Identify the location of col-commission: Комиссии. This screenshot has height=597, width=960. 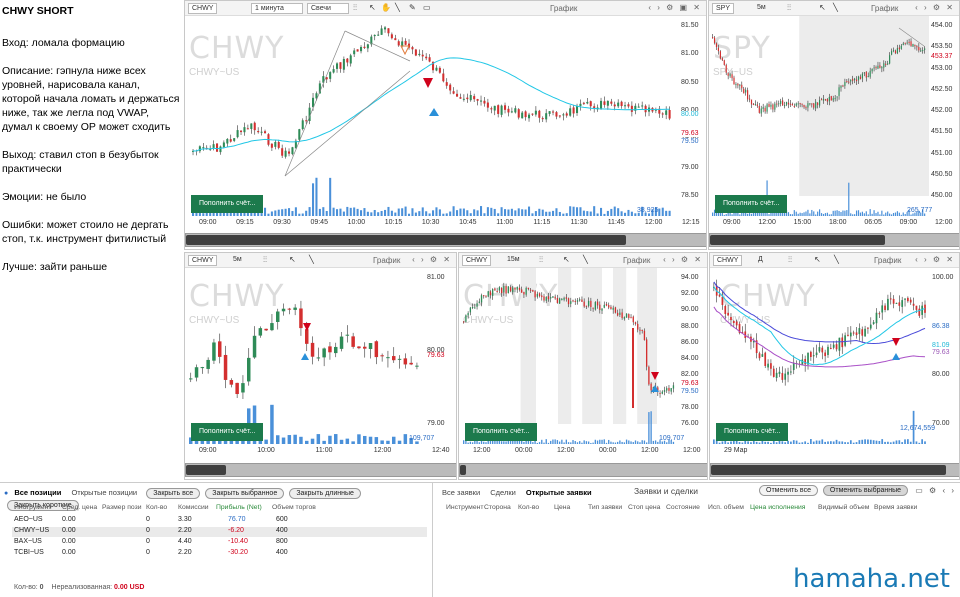
(193, 507).